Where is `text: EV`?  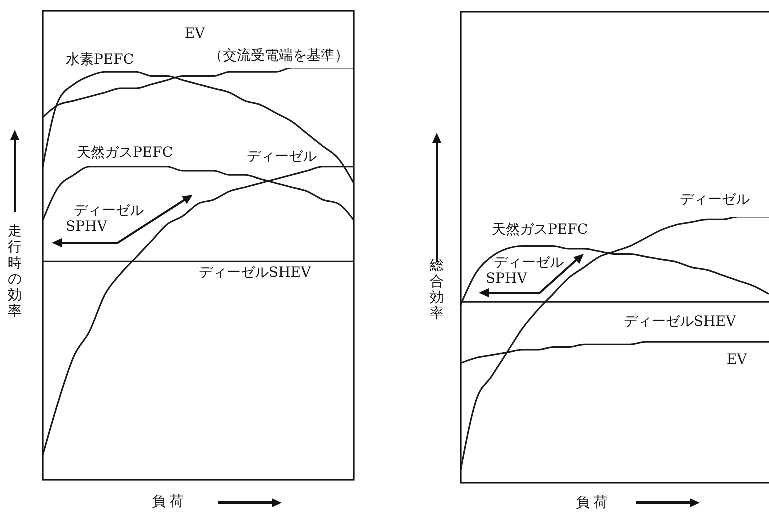
text: EV is located at coordinates (195, 34).